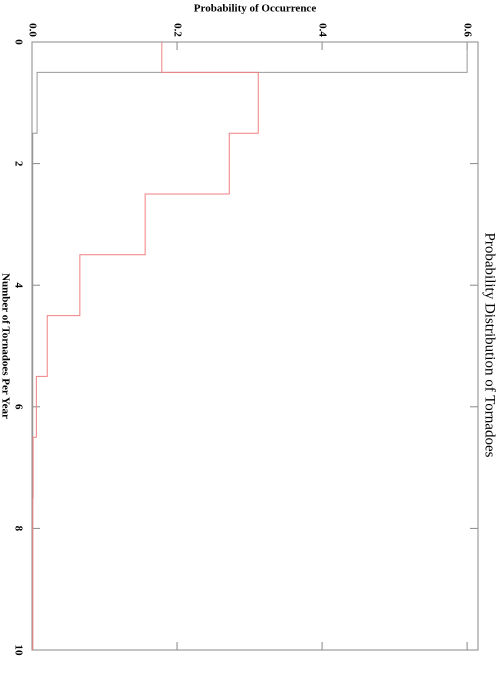 The height and width of the screenshot is (684, 504). Describe the element at coordinates (255, 9) in the screenshot. I see `y-axis-label: Probability of Occurrence` at that location.